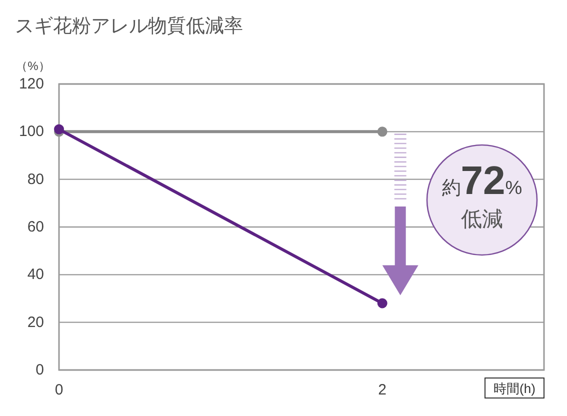 The height and width of the screenshot is (416, 567). Describe the element at coordinates (382, 390) in the screenshot. I see `x-tick-label: 2` at that location.